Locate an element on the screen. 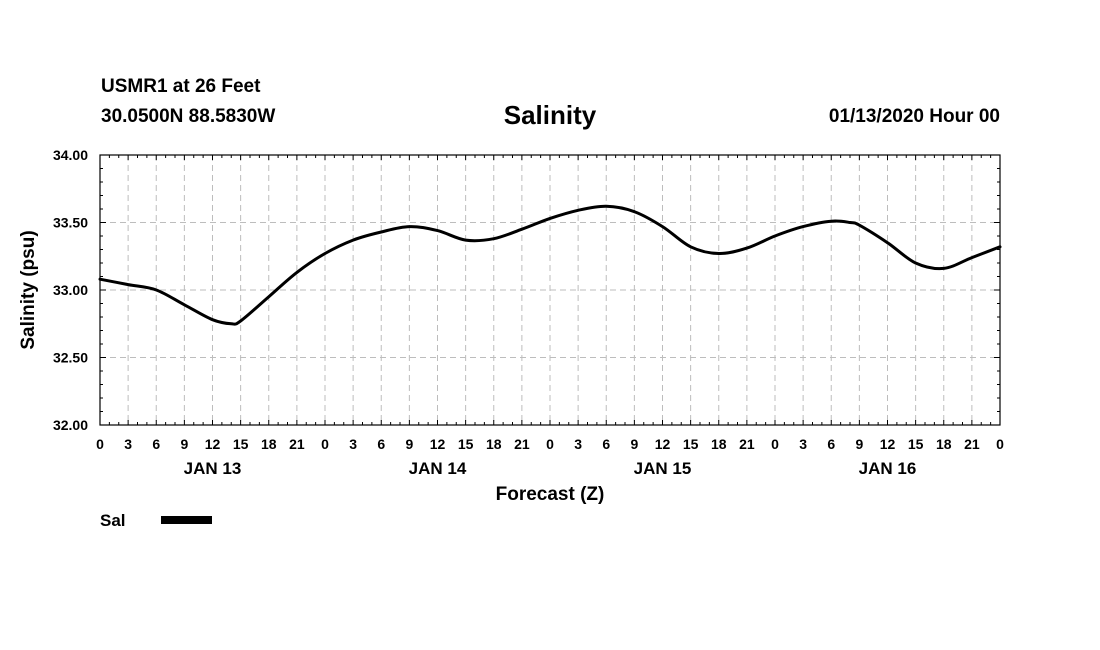 The image size is (1100, 650). day-label: JAN 15 is located at coordinates (663, 468).